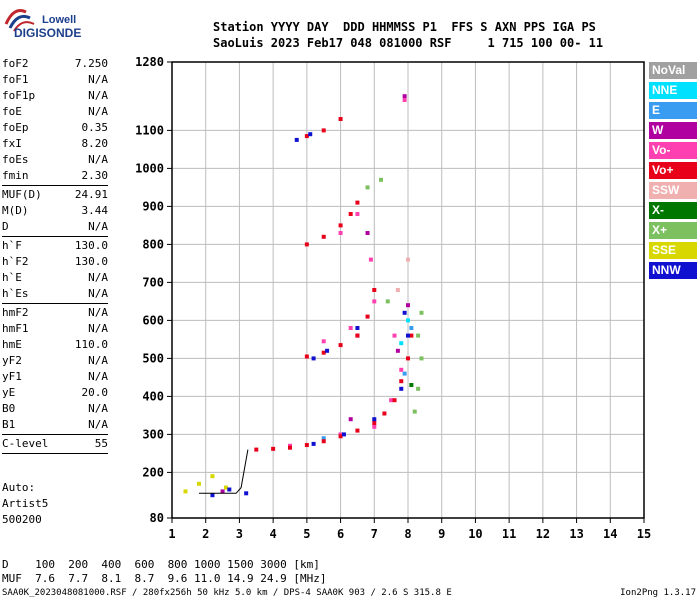 This screenshot has width=700, height=600. What do you see at coordinates (576, 534) in the screenshot?
I see `x-tick-label: 13` at bounding box center [576, 534].